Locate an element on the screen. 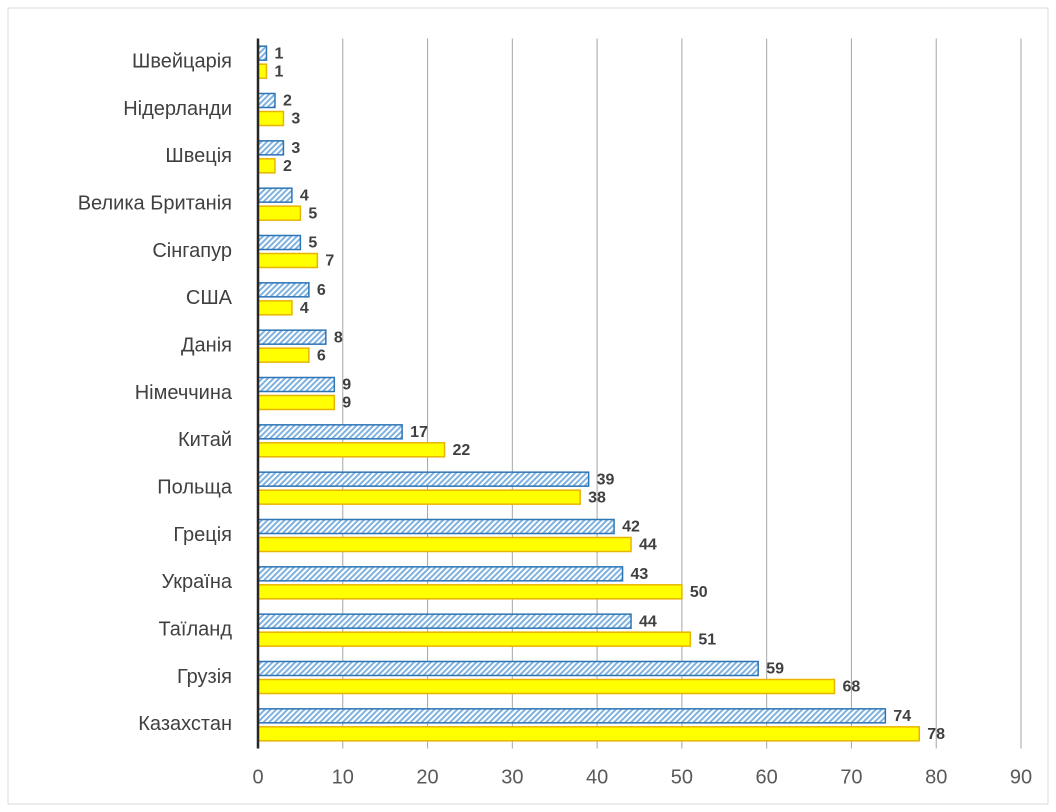 Image resolution: width=1056 pixels, height=812 pixels. x-tick-label: 90 is located at coordinates (1021, 777).